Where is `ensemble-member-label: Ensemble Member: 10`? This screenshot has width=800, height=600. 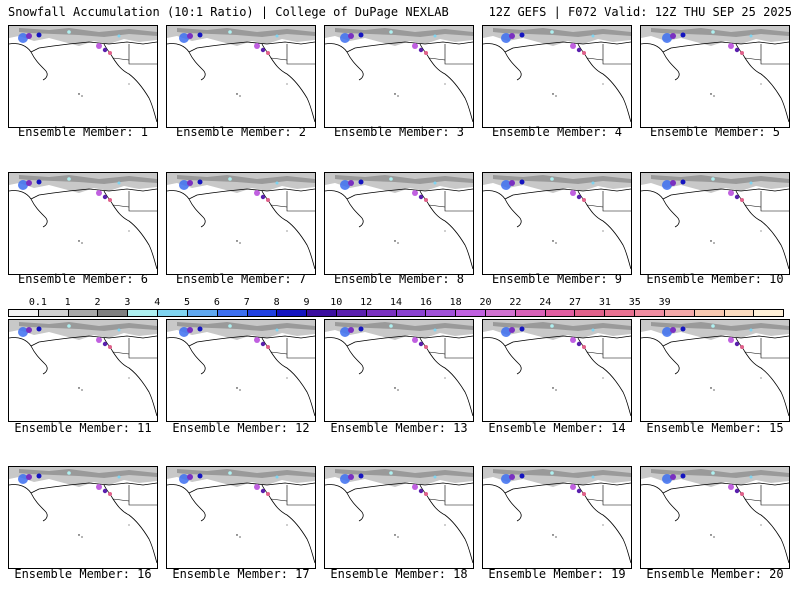 ensemble-member-label: Ensemble Member: 10 is located at coordinates (715, 279).